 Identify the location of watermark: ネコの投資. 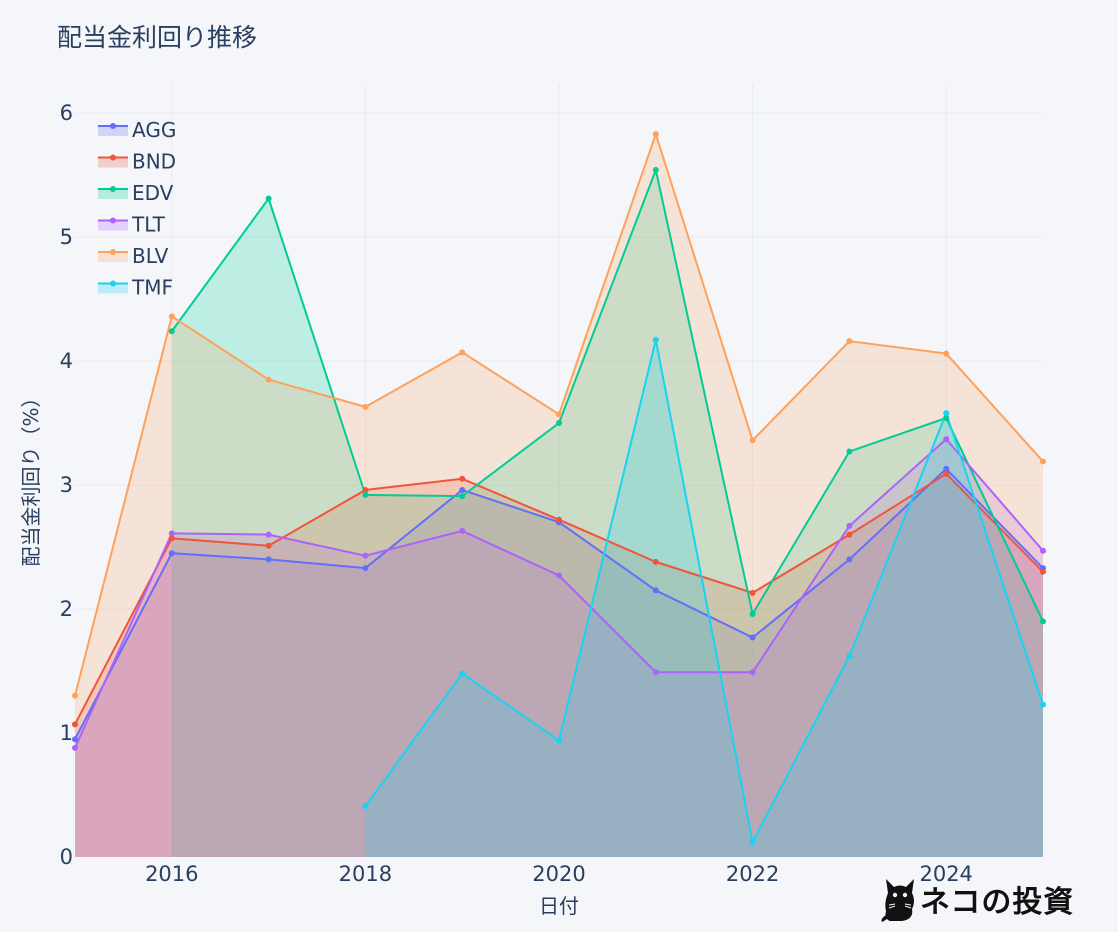
(977, 899).